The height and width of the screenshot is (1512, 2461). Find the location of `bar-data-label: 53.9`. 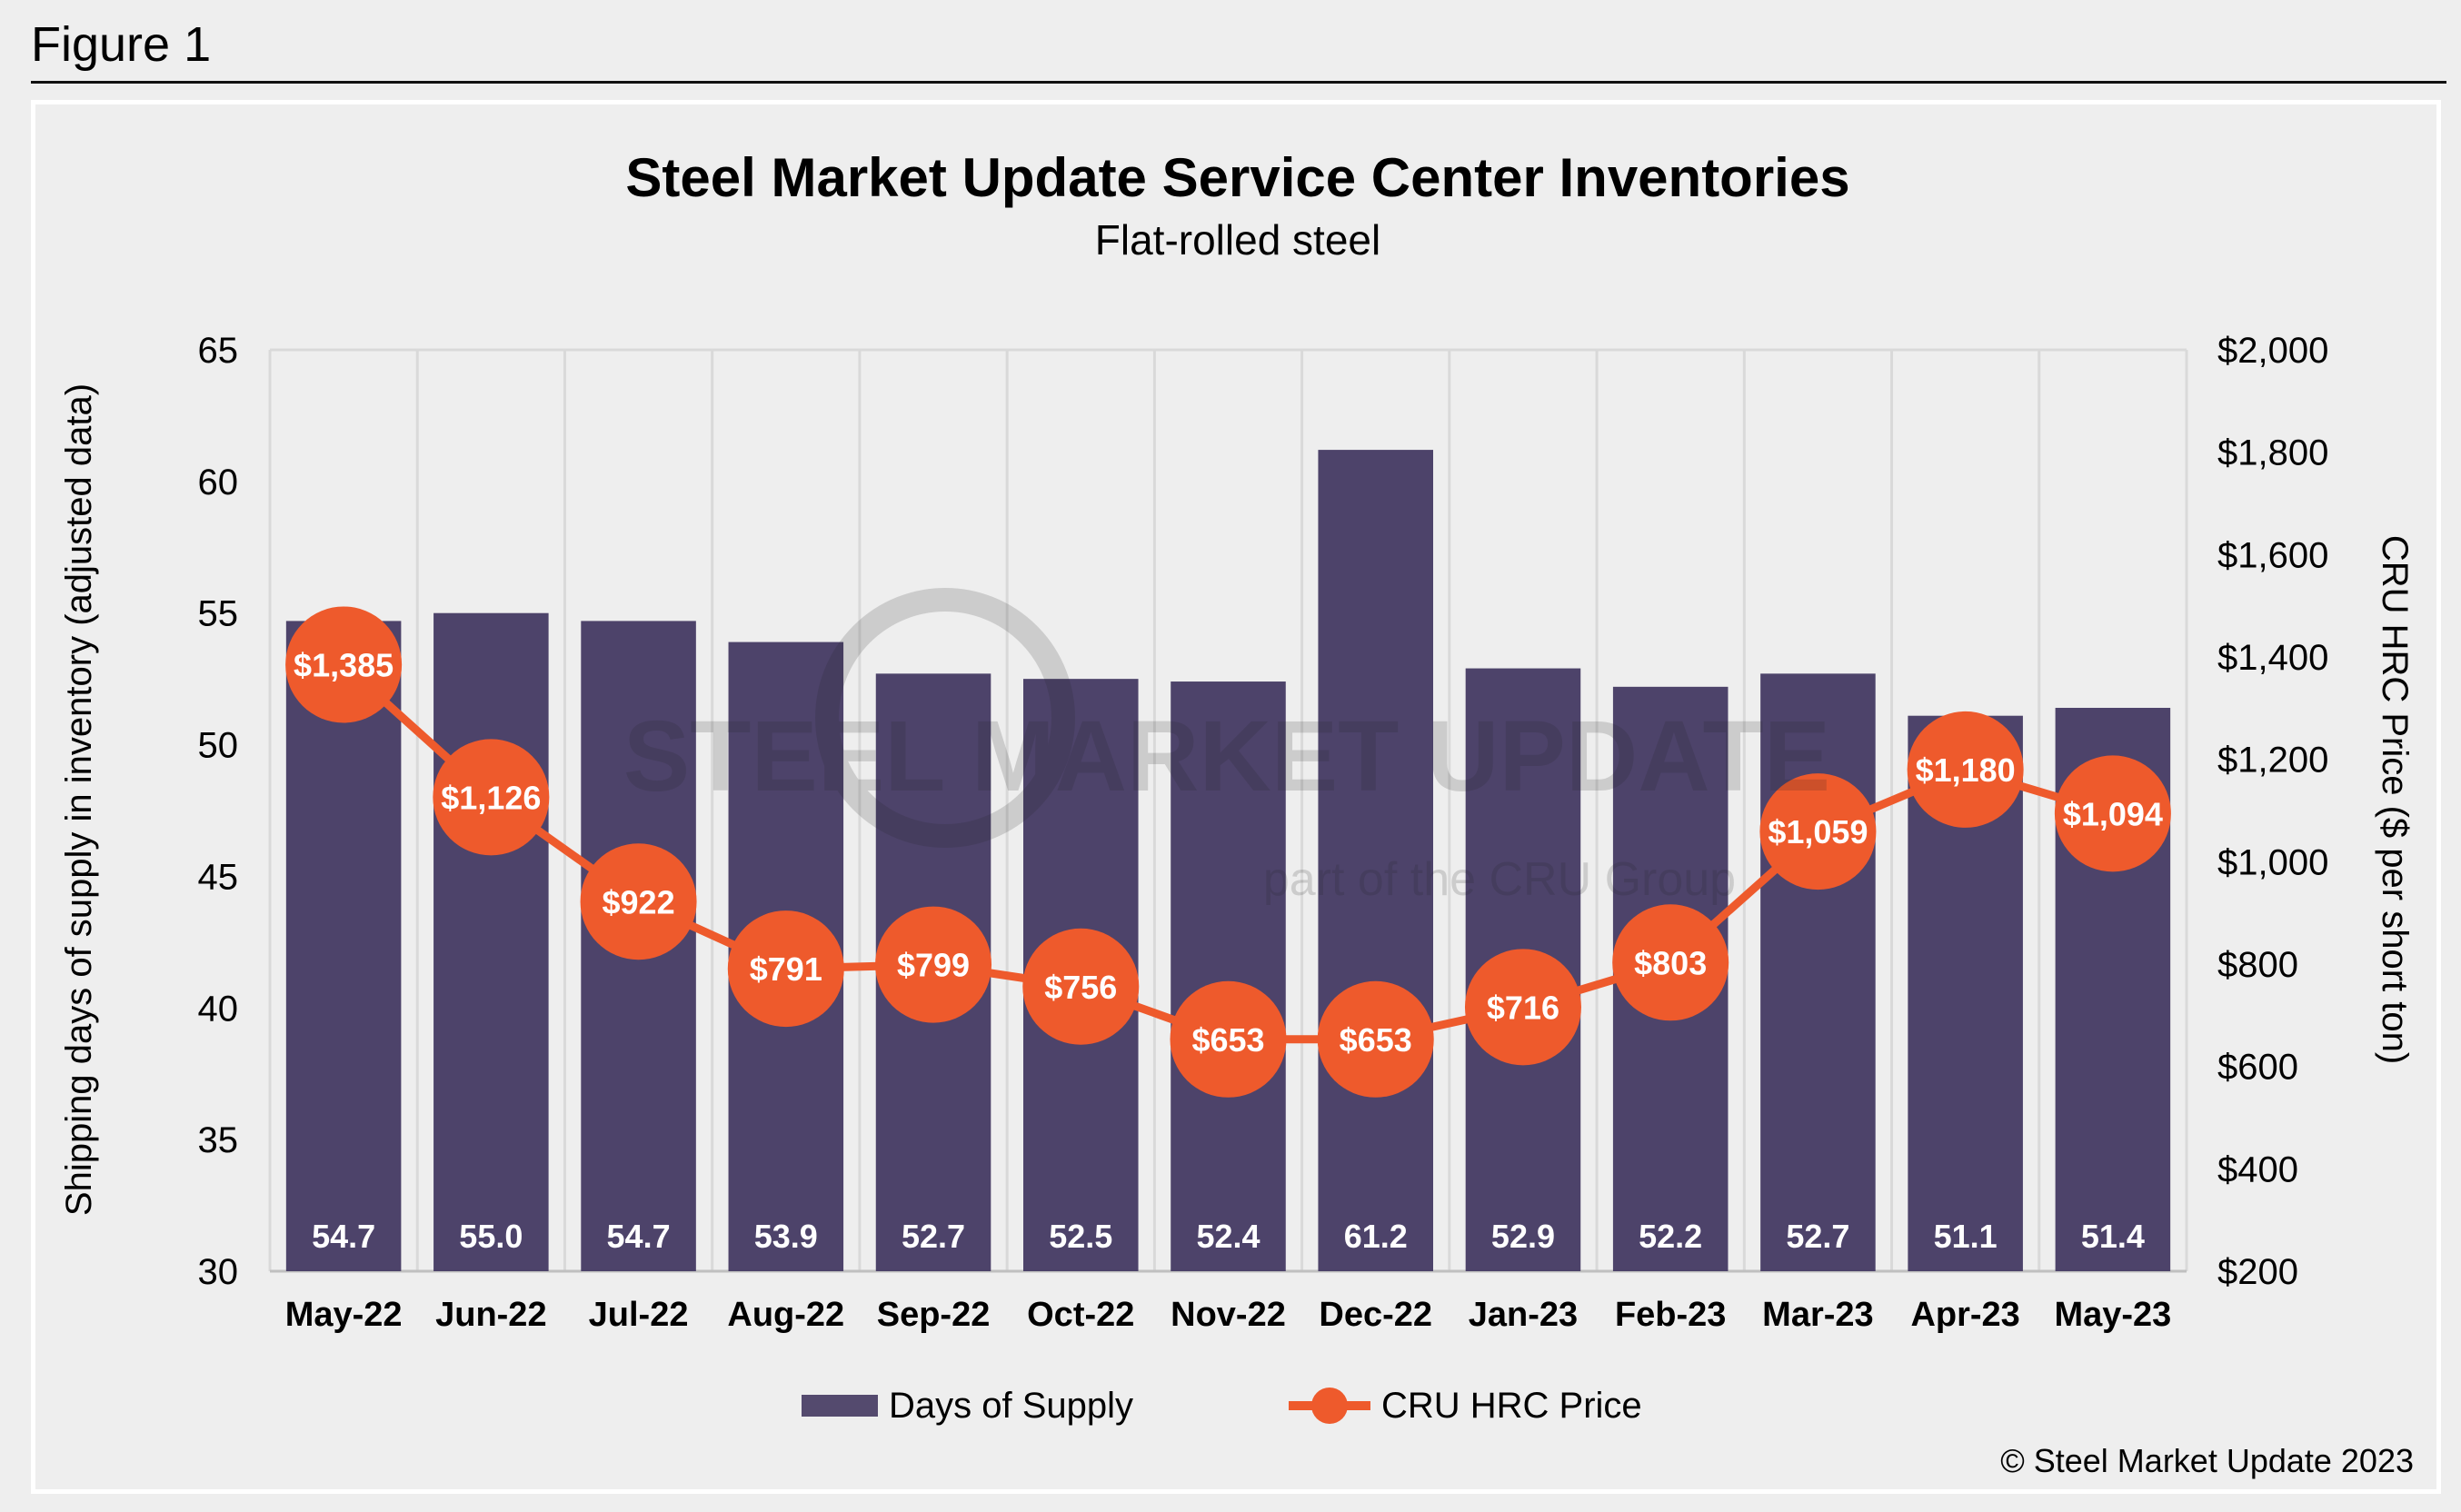

bar-data-label: 53.9 is located at coordinates (786, 1236).